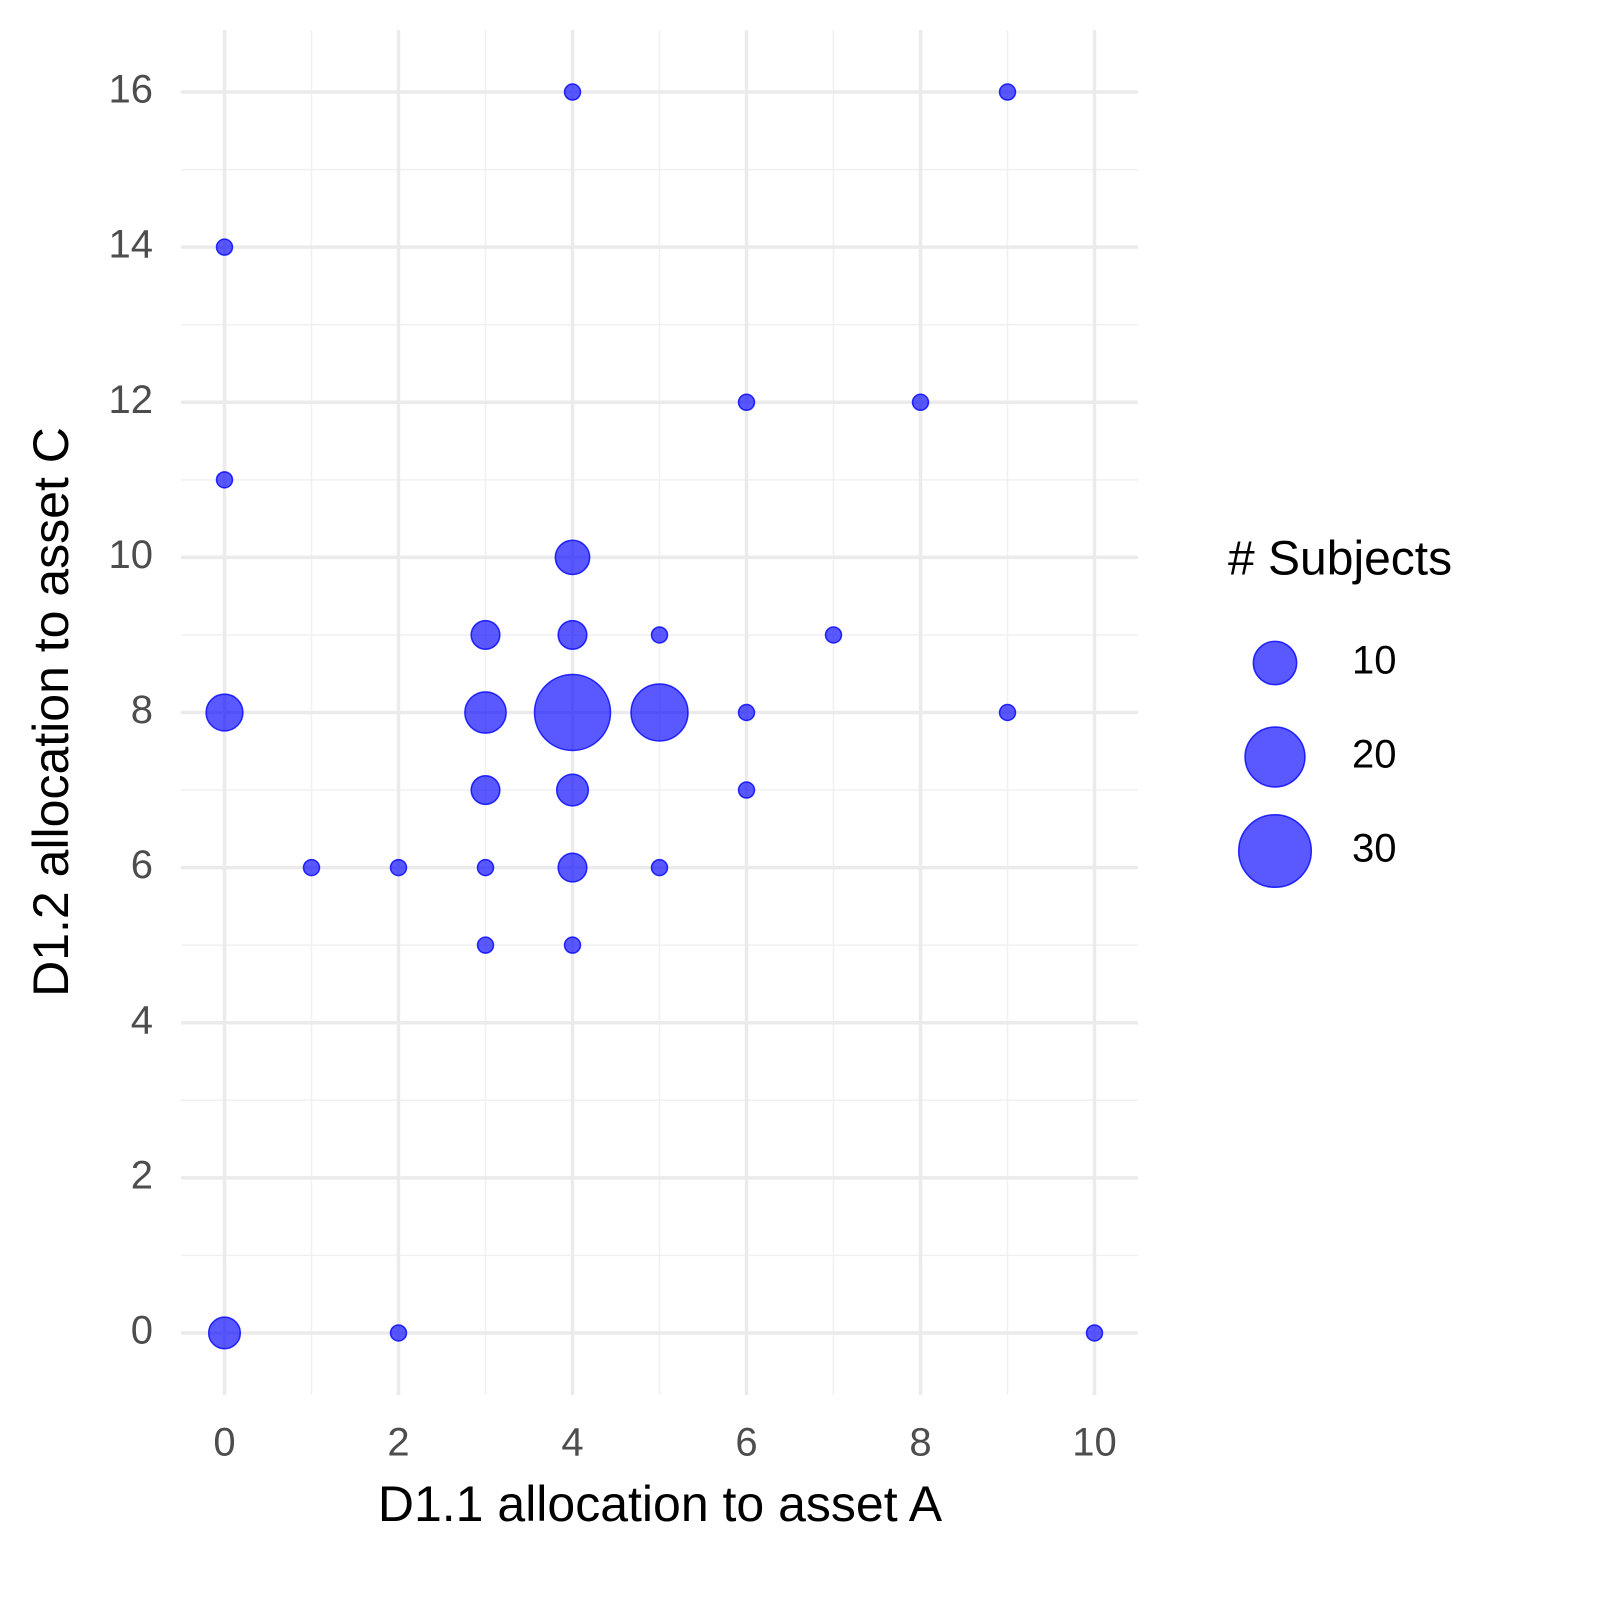 Image resolution: width=1600 pixels, height=1600 pixels. I want to click on y-tick-label: 12, so click(131, 400).